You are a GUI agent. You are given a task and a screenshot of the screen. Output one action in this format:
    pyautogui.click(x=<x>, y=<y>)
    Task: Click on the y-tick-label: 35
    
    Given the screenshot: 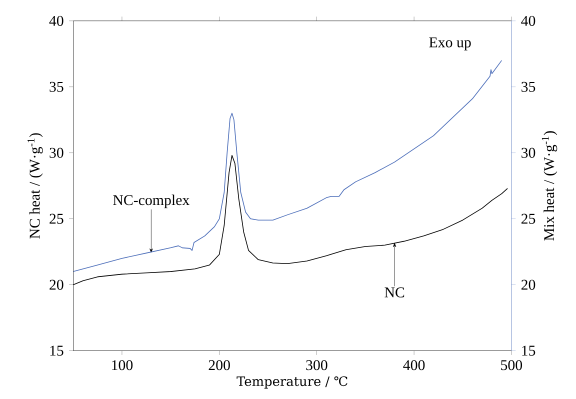 What is the action you would take?
    pyautogui.click(x=57, y=87)
    